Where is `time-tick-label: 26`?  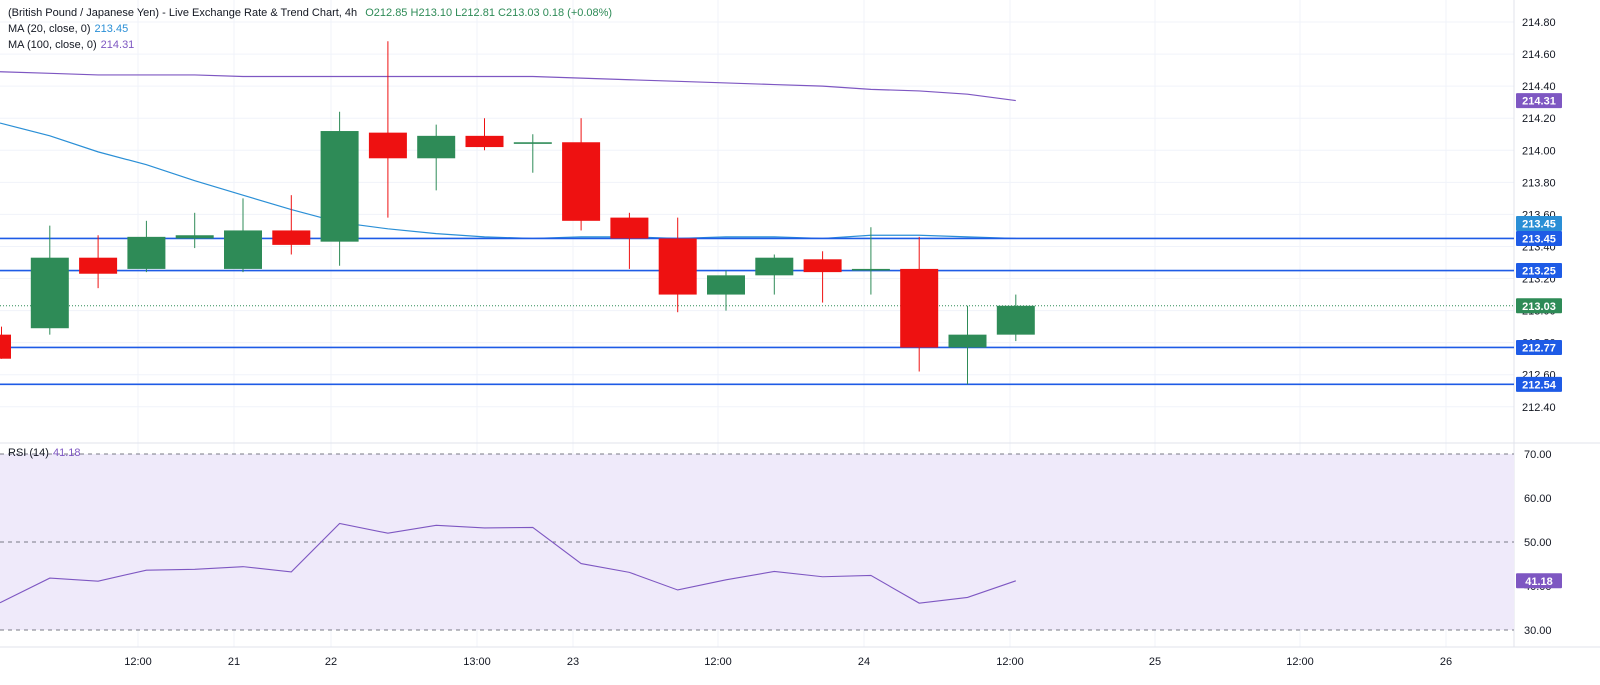
time-tick-label: 26 is located at coordinates (1446, 662).